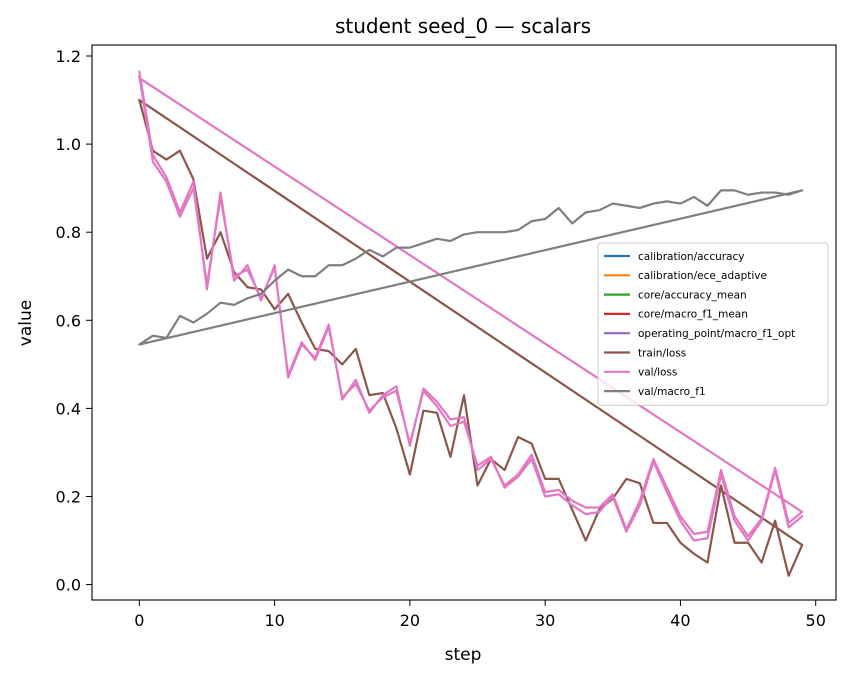 Image resolution: width=850 pixels, height=678 pixels. What do you see at coordinates (26, 323) in the screenshot?
I see `y-axis-title: value` at bounding box center [26, 323].